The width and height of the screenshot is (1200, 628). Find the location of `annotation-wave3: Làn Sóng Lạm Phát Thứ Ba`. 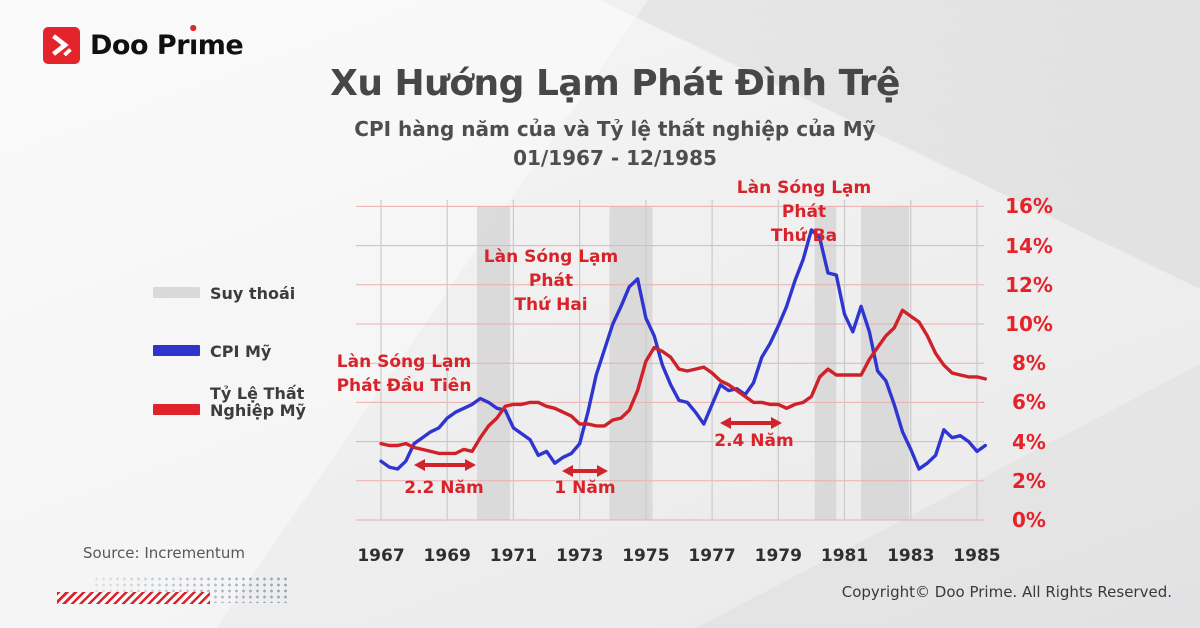

annotation-wave3: Làn Sóng Lạm Phát Thứ Ba is located at coordinates (804, 212).